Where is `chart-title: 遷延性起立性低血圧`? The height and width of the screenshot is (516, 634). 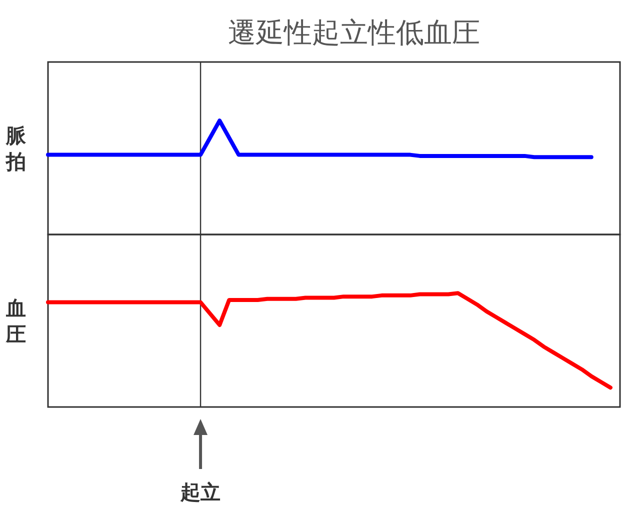 chart-title: 遷延性起立性低血圧 is located at coordinates (354, 32).